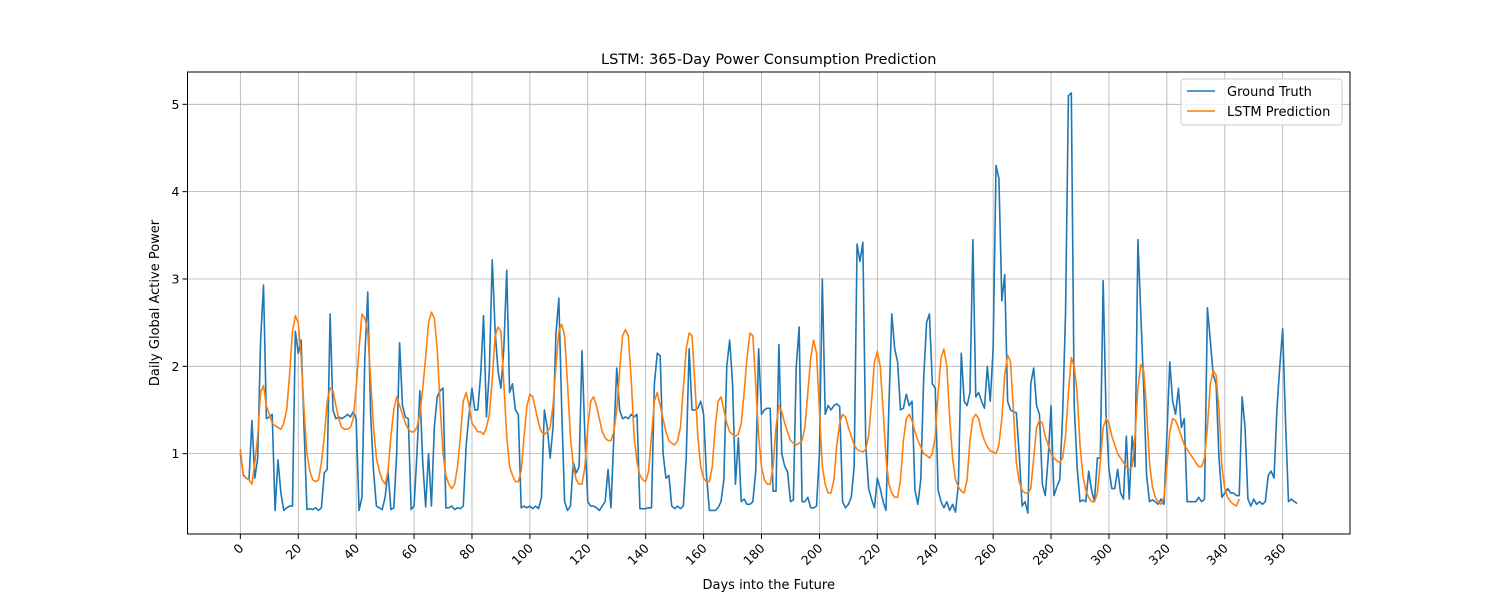 Image resolution: width=1500 pixels, height=604 pixels. What do you see at coordinates (155, 302) in the screenshot?
I see `y-axis-label: Daily Global Active Power` at bounding box center [155, 302].